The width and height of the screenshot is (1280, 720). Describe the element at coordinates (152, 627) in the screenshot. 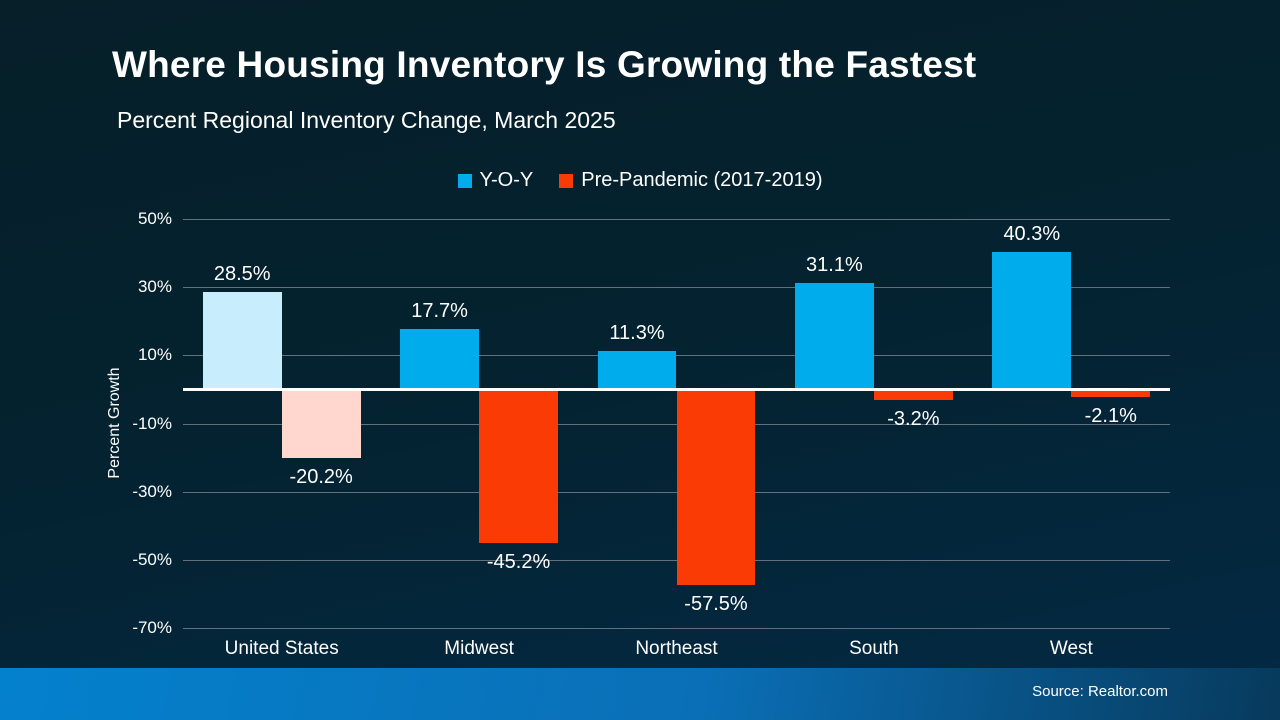

I see `y-tick--70: -70%` at that location.